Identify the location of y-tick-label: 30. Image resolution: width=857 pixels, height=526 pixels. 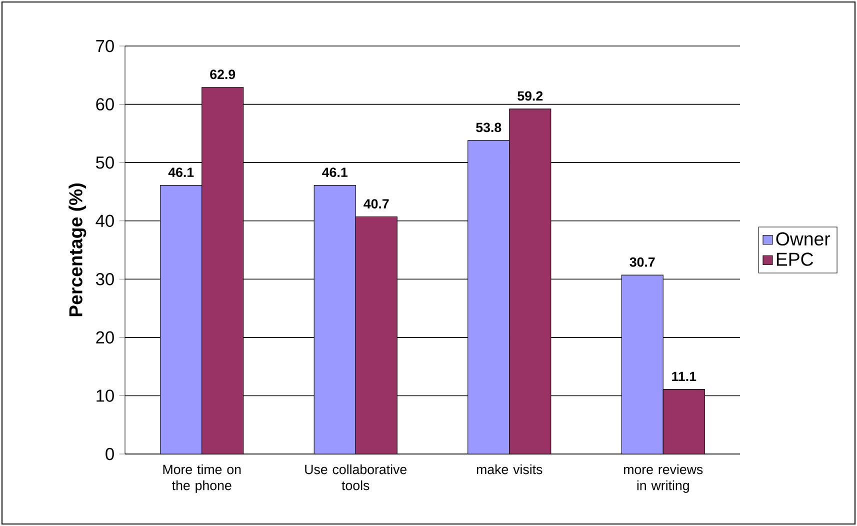
(105, 279).